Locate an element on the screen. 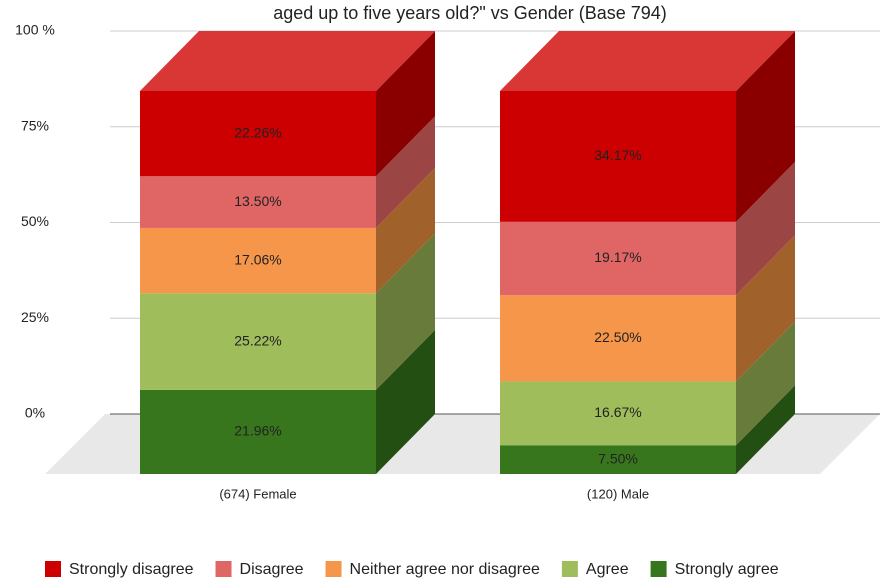 Image resolution: width=881 pixels, height=579 pixels. data-label: 19.17% is located at coordinates (617, 257).